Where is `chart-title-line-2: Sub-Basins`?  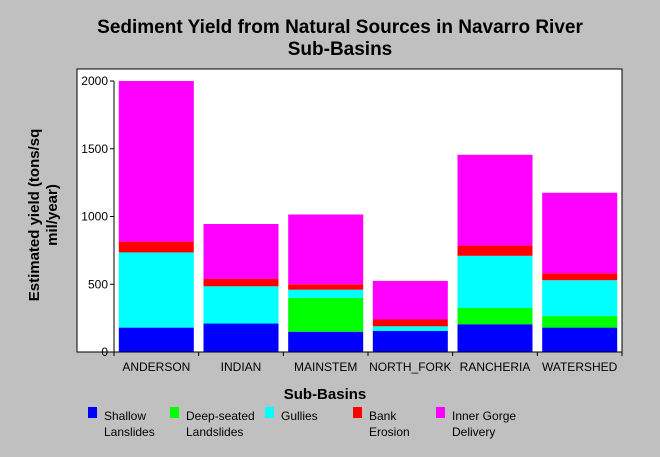 chart-title-line-2: Sub-Basins is located at coordinates (340, 49).